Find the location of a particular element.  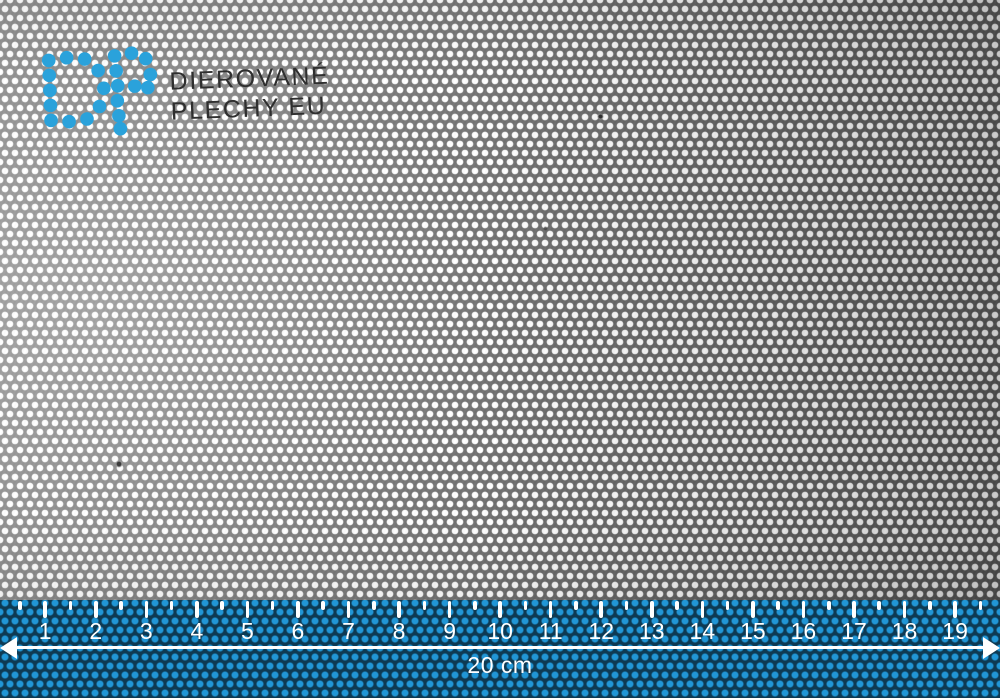

ruler-number: 10 is located at coordinates (500, 631).